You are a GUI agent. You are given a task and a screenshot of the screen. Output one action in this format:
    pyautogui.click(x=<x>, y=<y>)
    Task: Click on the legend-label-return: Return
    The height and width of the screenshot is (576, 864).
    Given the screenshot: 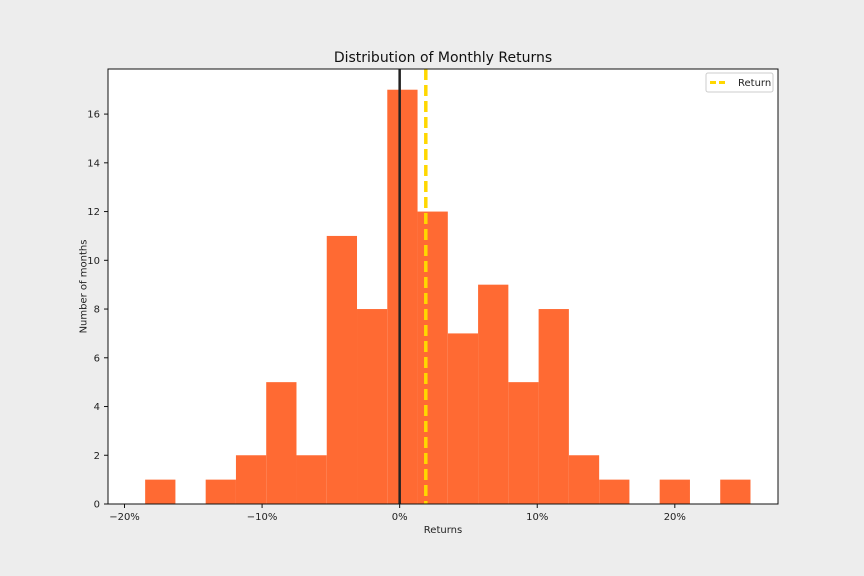 What is the action you would take?
    pyautogui.click(x=754, y=83)
    